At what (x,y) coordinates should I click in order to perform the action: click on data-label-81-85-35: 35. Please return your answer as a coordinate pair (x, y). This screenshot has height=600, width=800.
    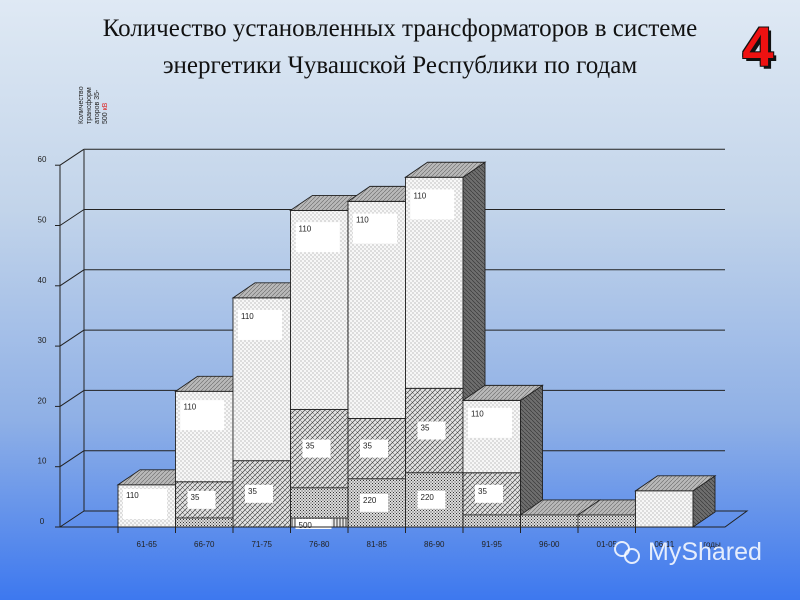
    Looking at the image, I should click on (374, 448).